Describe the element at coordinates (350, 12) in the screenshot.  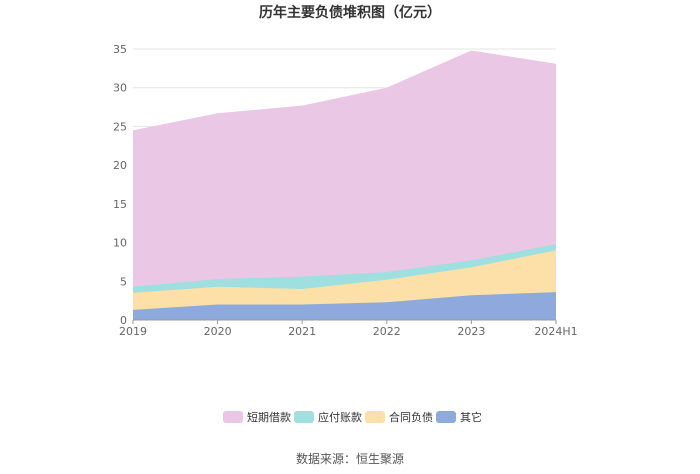
I see `chart-title: 历年主要负债堆积图（亿元）` at that location.